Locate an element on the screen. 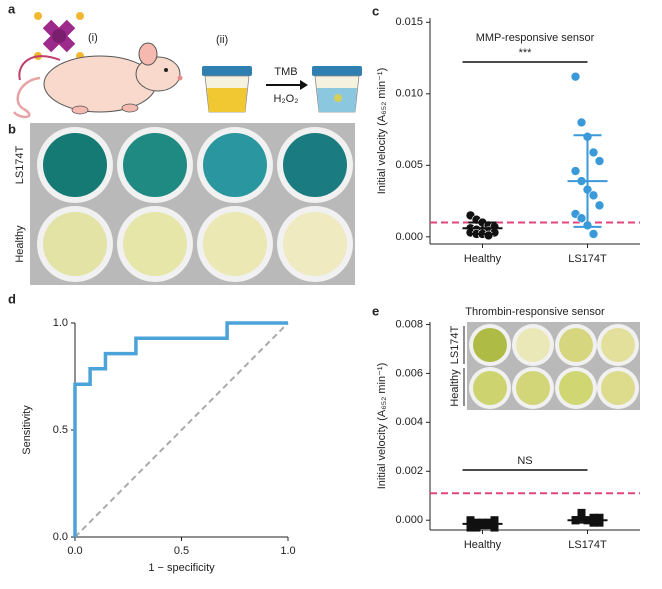 This screenshot has width=662, height=589. y-tick-label: 0.010 is located at coordinates (409, 94).